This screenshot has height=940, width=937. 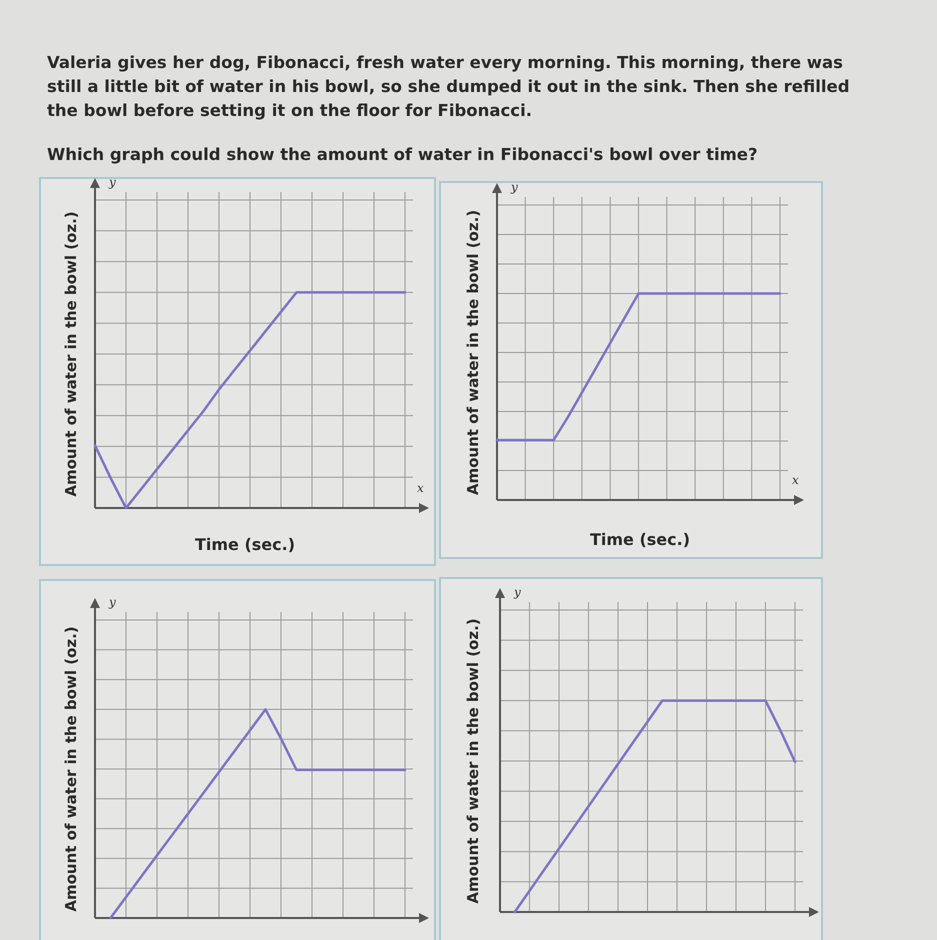 What do you see at coordinates (402, 154) in the screenshot?
I see `chart-subtitle: Which graph could show the amount of water in Fibonacci's bowl over time?` at bounding box center [402, 154].